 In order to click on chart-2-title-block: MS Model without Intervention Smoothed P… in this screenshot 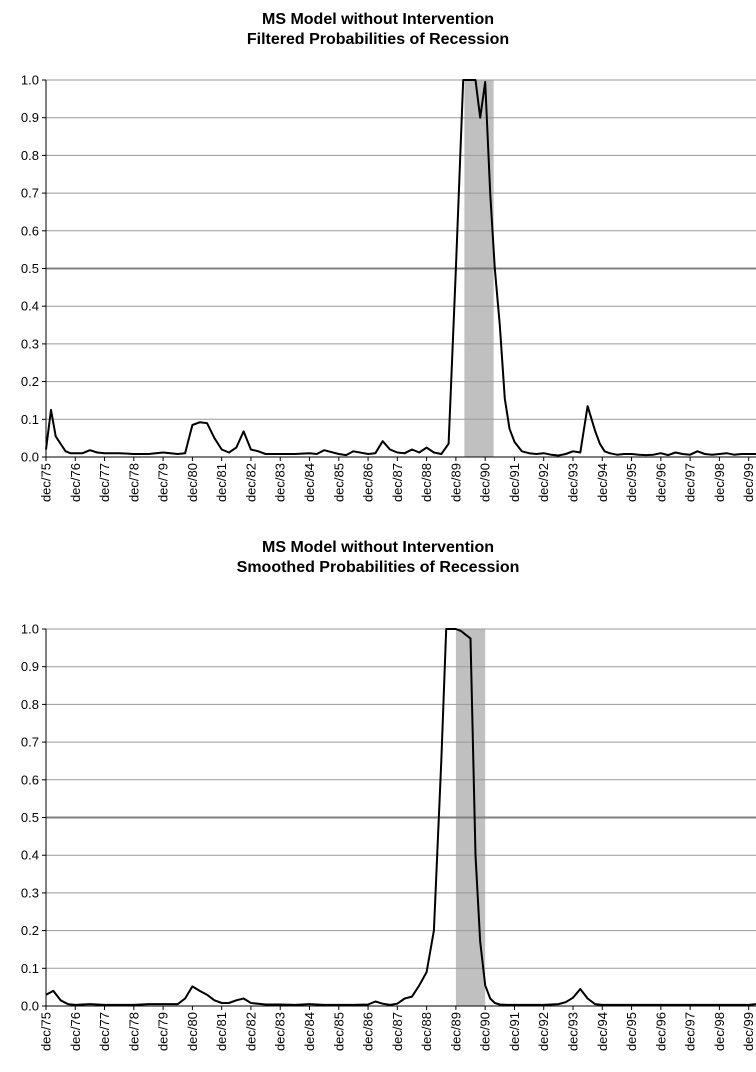, I will do `click(378, 558)`.